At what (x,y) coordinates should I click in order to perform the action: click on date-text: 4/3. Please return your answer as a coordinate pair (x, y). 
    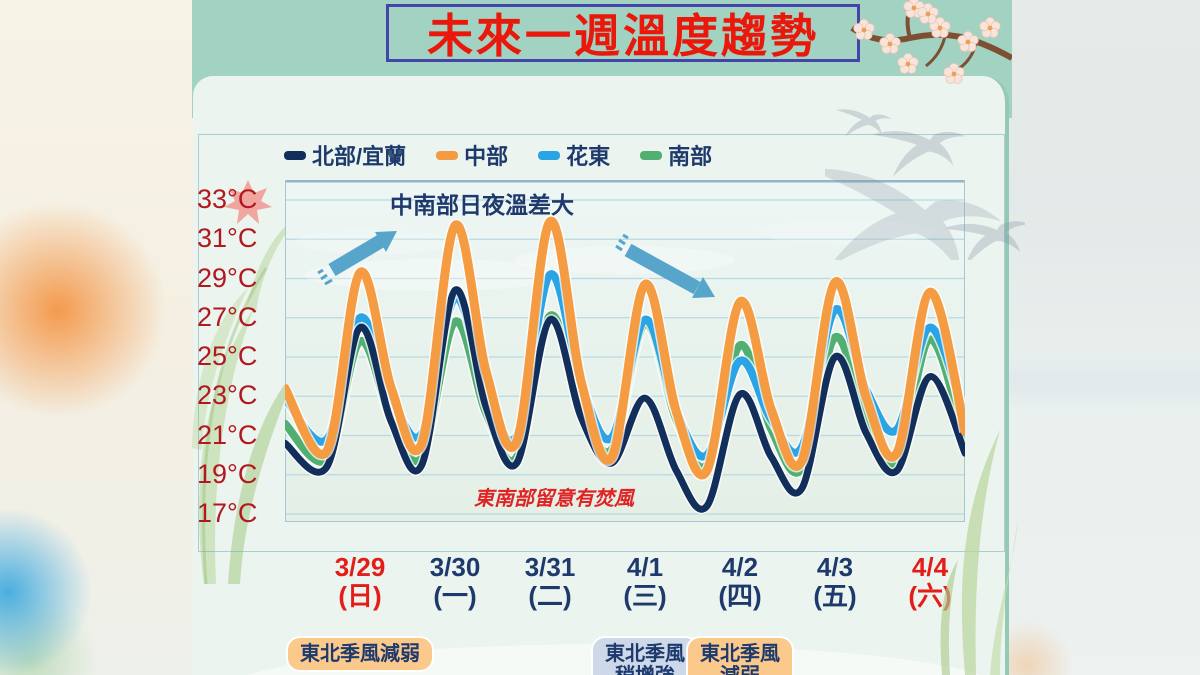
    Looking at the image, I should click on (835, 567).